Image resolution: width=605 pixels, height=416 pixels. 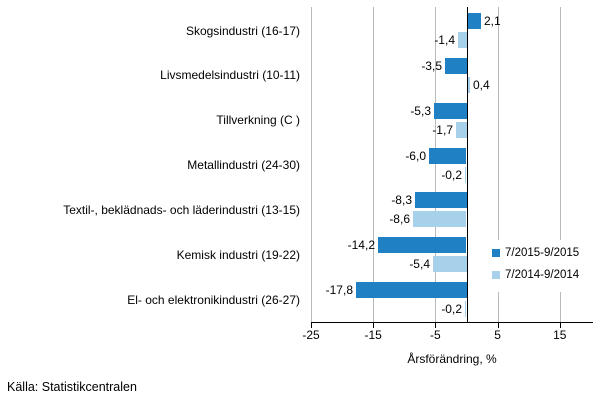 What do you see at coordinates (373, 164) in the screenshot?
I see `gridline--15` at bounding box center [373, 164].